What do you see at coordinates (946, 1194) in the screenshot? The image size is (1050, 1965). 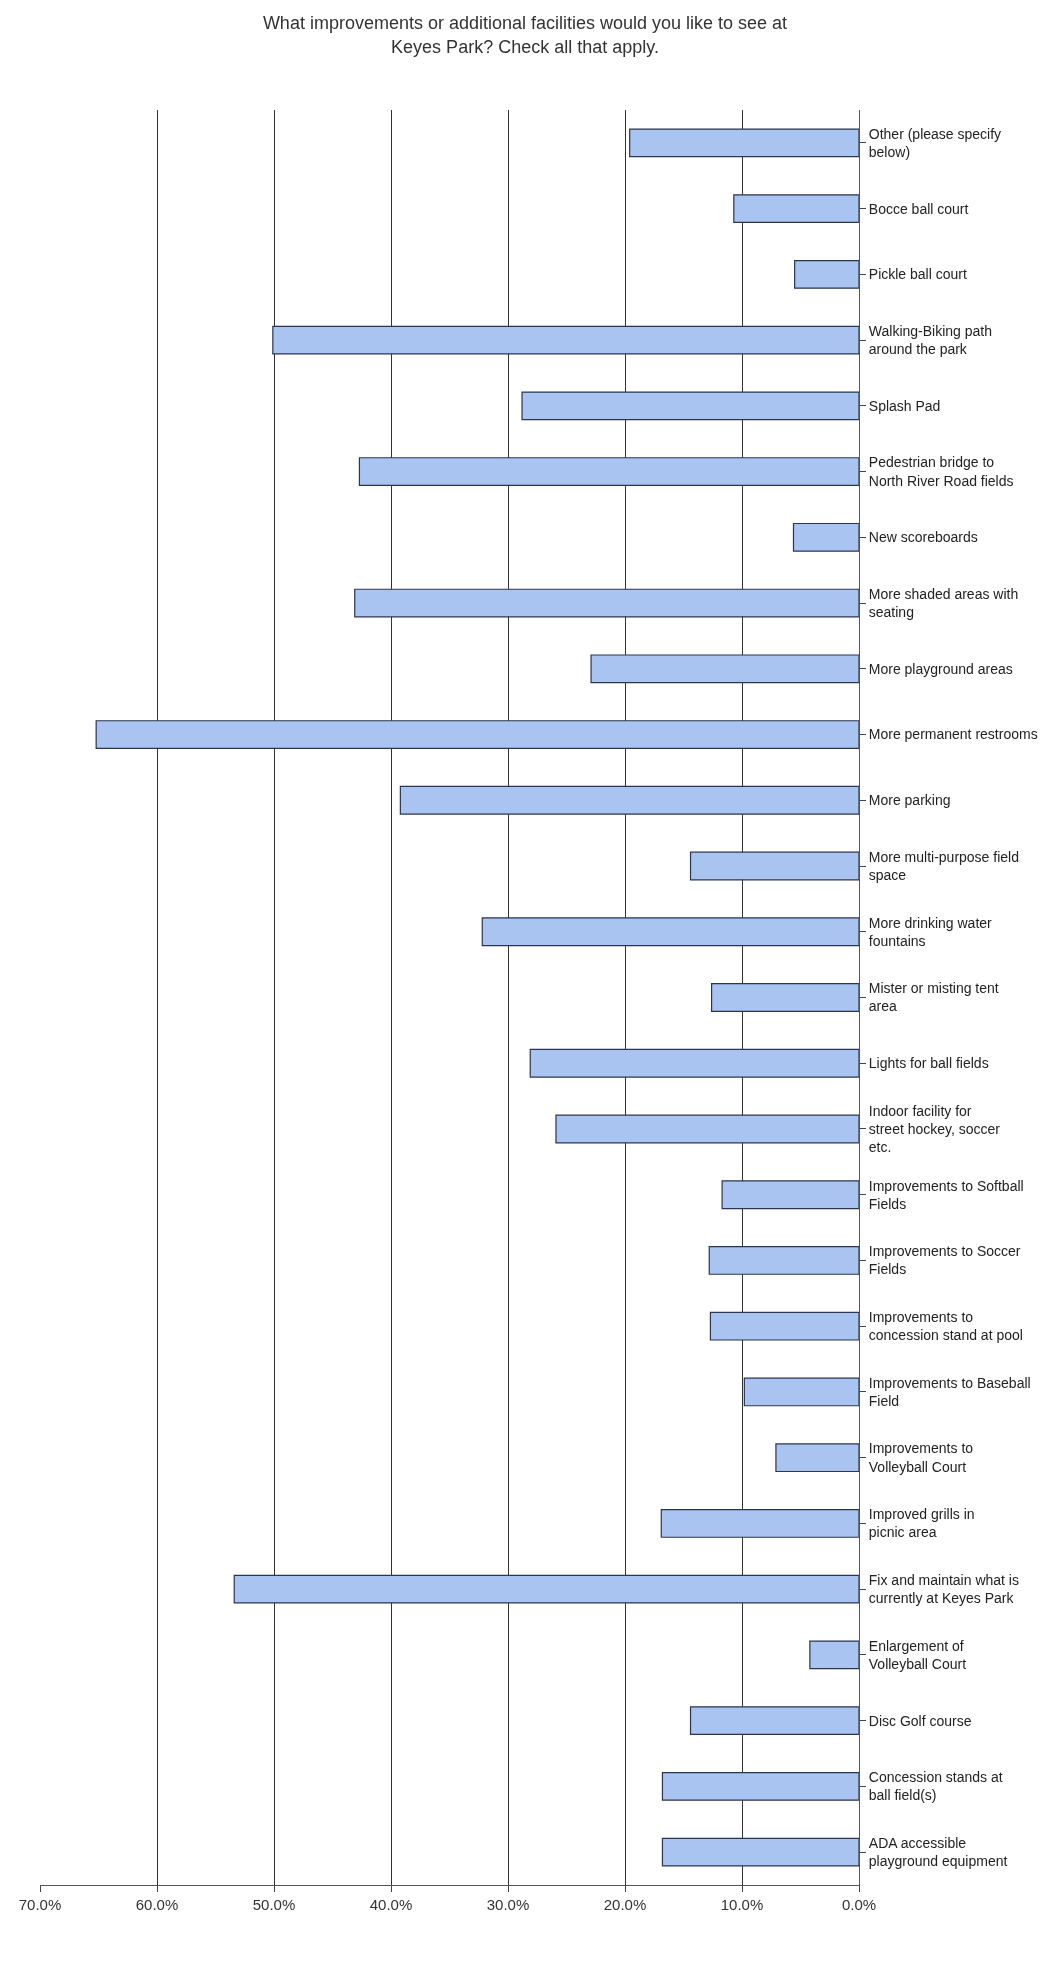 I see `y-tick-label: Improvements to Softball Fields` at bounding box center [946, 1194].